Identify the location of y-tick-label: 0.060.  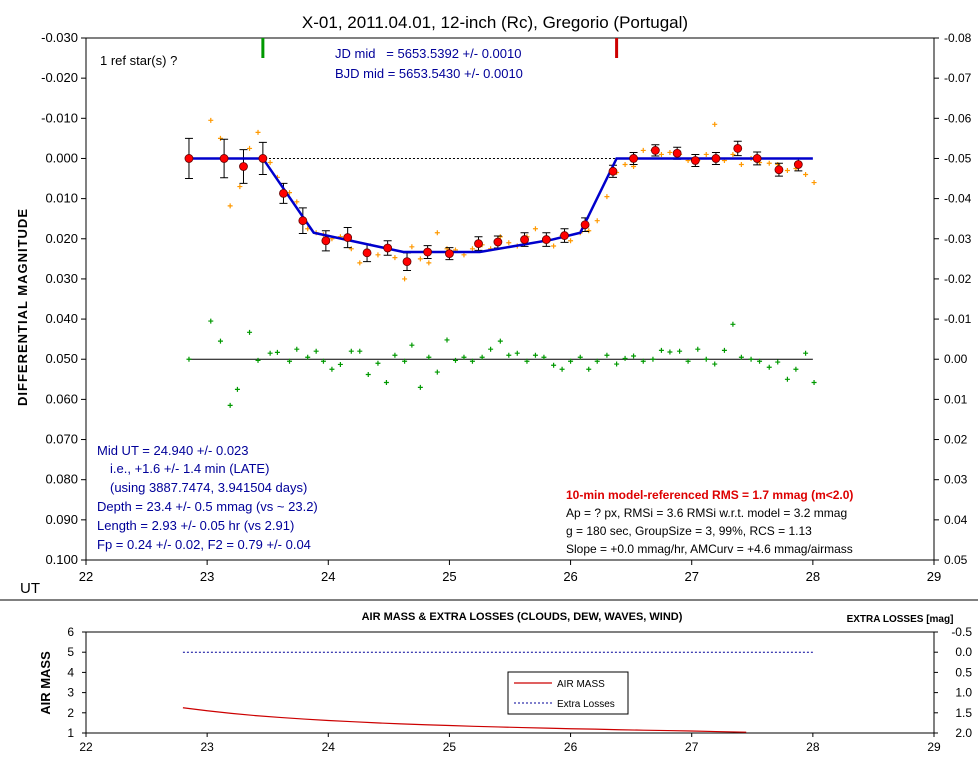
(61, 398).